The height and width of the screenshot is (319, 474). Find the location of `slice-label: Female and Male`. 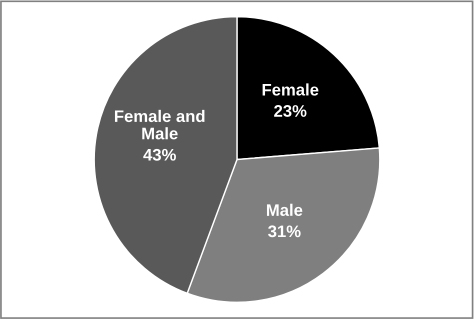

slice-label: Female and Male is located at coordinates (159, 125).